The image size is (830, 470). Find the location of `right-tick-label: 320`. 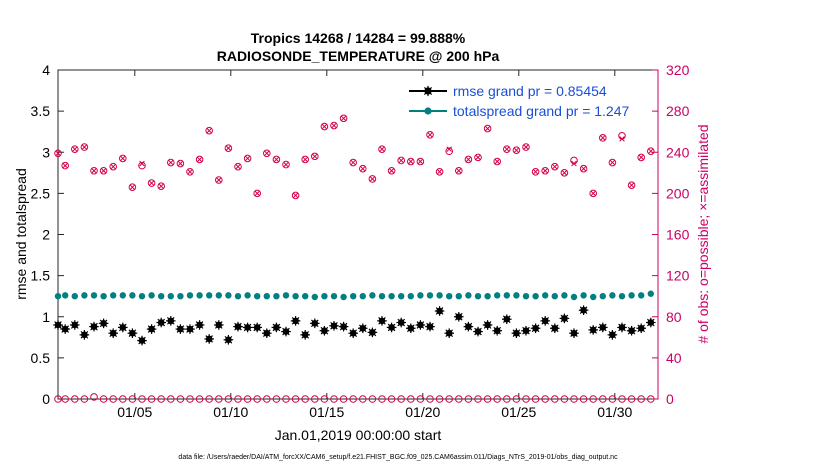

right-tick-label: 320 is located at coordinates (678, 70).